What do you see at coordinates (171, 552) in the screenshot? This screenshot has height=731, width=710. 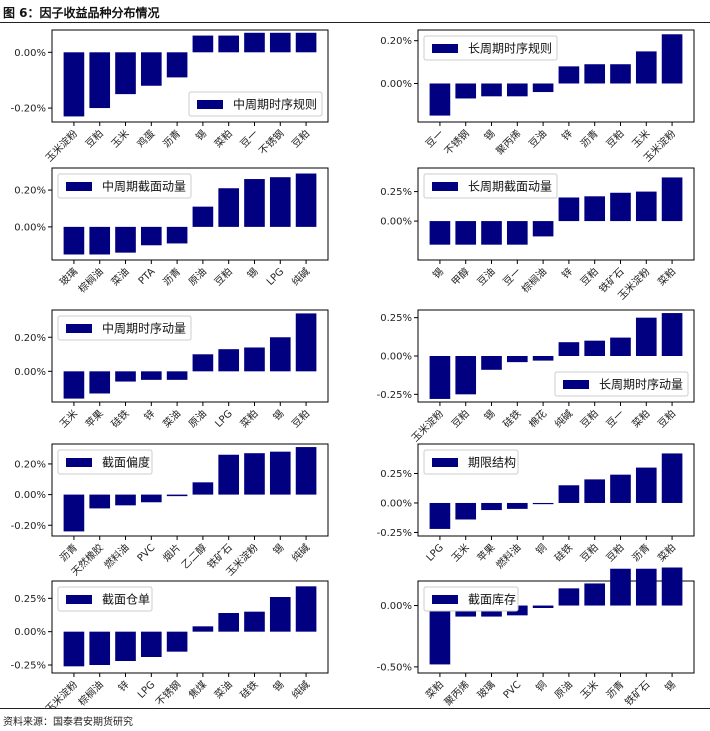 I see `x-tick-label: 烟片` at bounding box center [171, 552].